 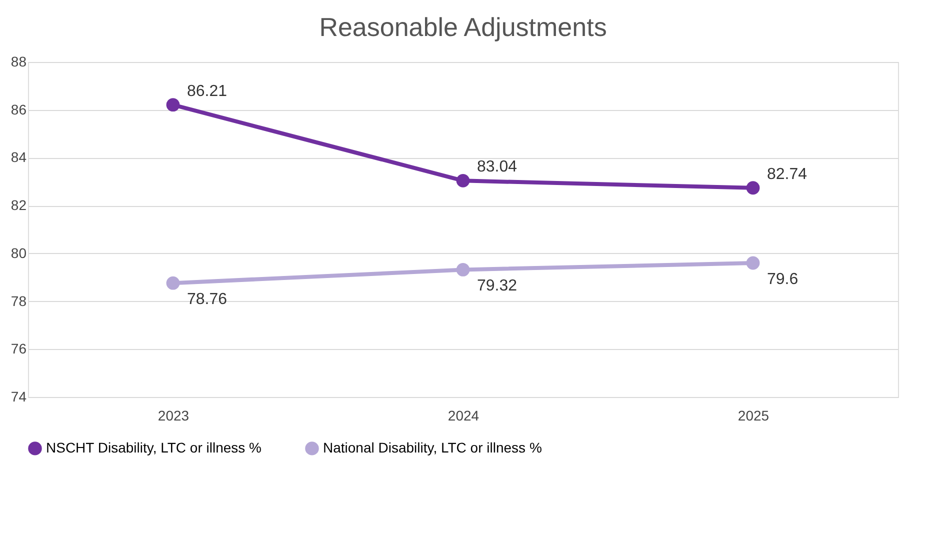 What do you see at coordinates (174, 416) in the screenshot?
I see `x-tick-label: 2023` at bounding box center [174, 416].